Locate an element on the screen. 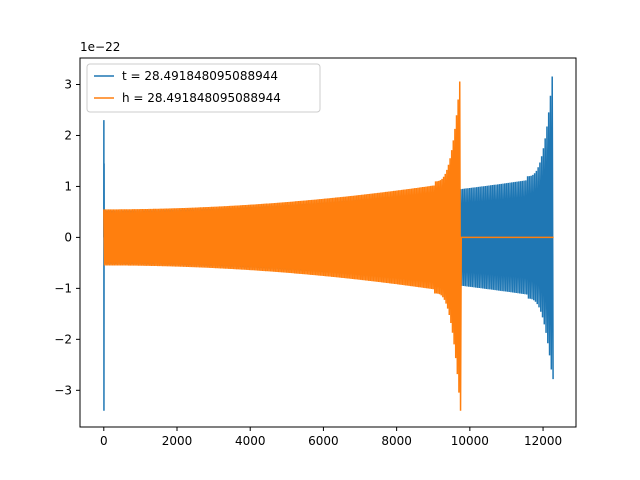 This screenshot has height=480, width=640. y-tick-label: −2 is located at coordinates (63, 339).